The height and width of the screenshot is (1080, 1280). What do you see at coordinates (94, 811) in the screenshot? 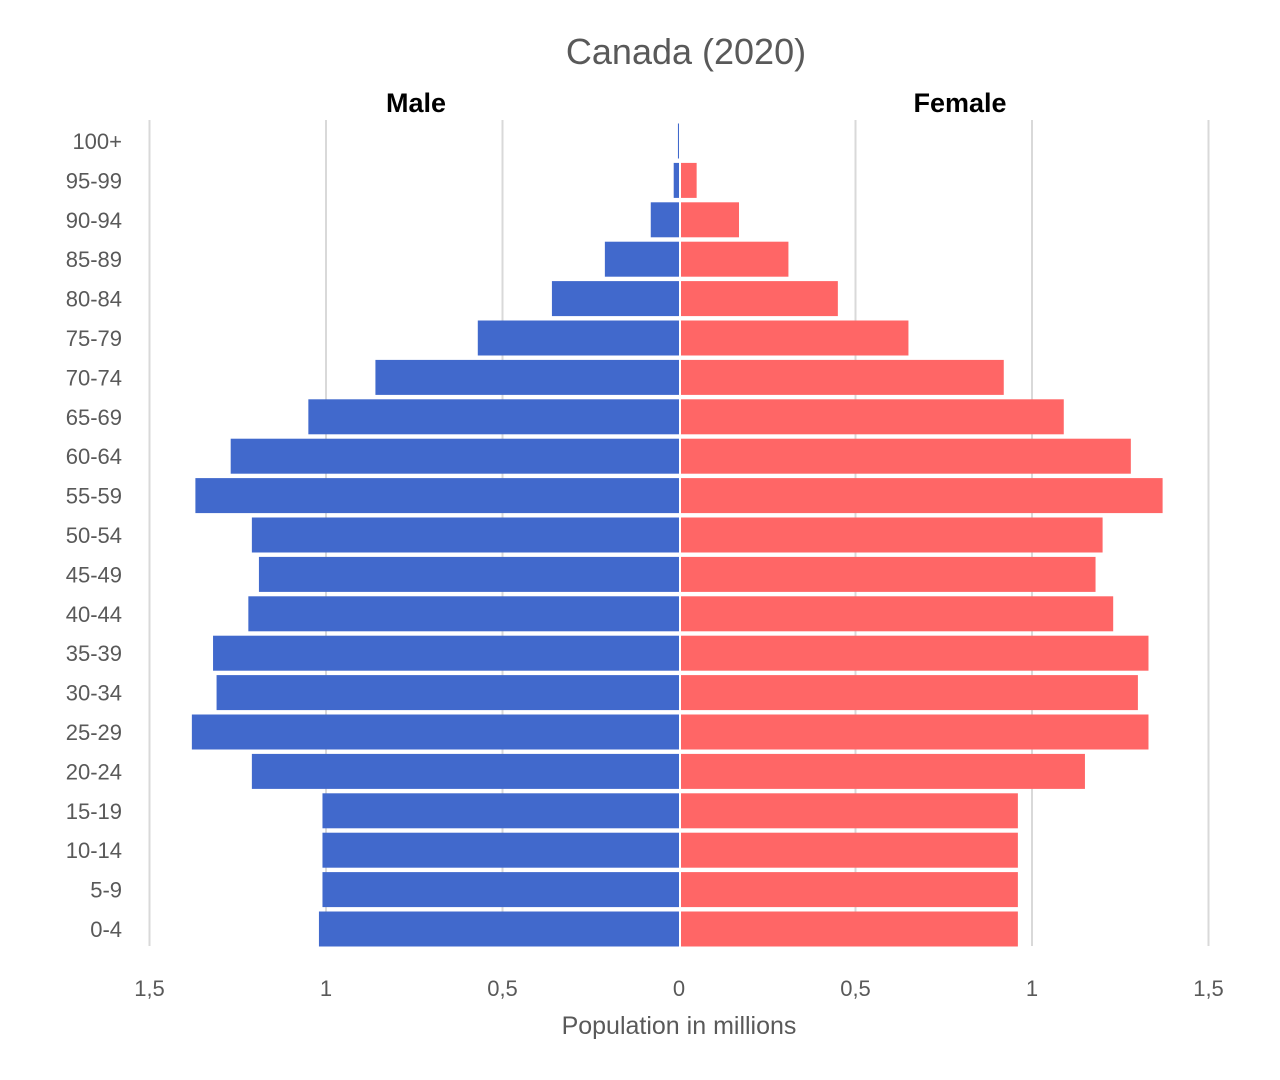
I see `y-tick-label-15-19: 15-19` at bounding box center [94, 811].